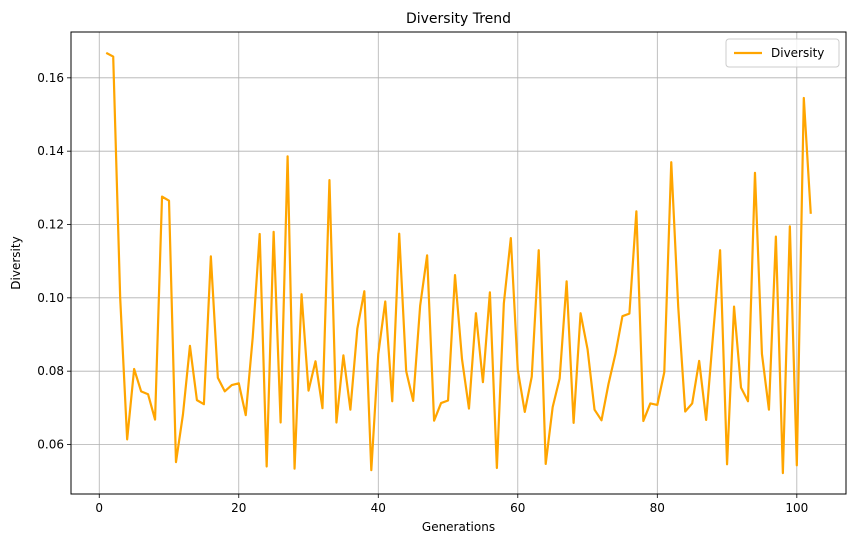 Image resolution: width=855 pixels, height=547 pixels. I want to click on y-tick-label: 0.06, so click(50, 445).